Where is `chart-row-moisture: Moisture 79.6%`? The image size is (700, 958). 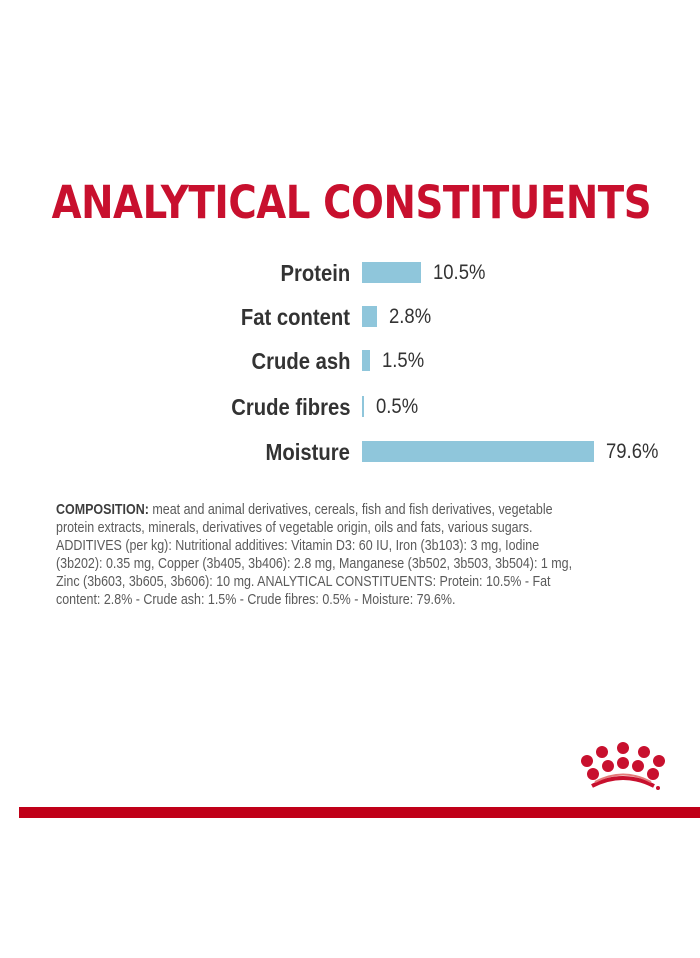 chart-row-moisture: Moisture 79.6% is located at coordinates (350, 452).